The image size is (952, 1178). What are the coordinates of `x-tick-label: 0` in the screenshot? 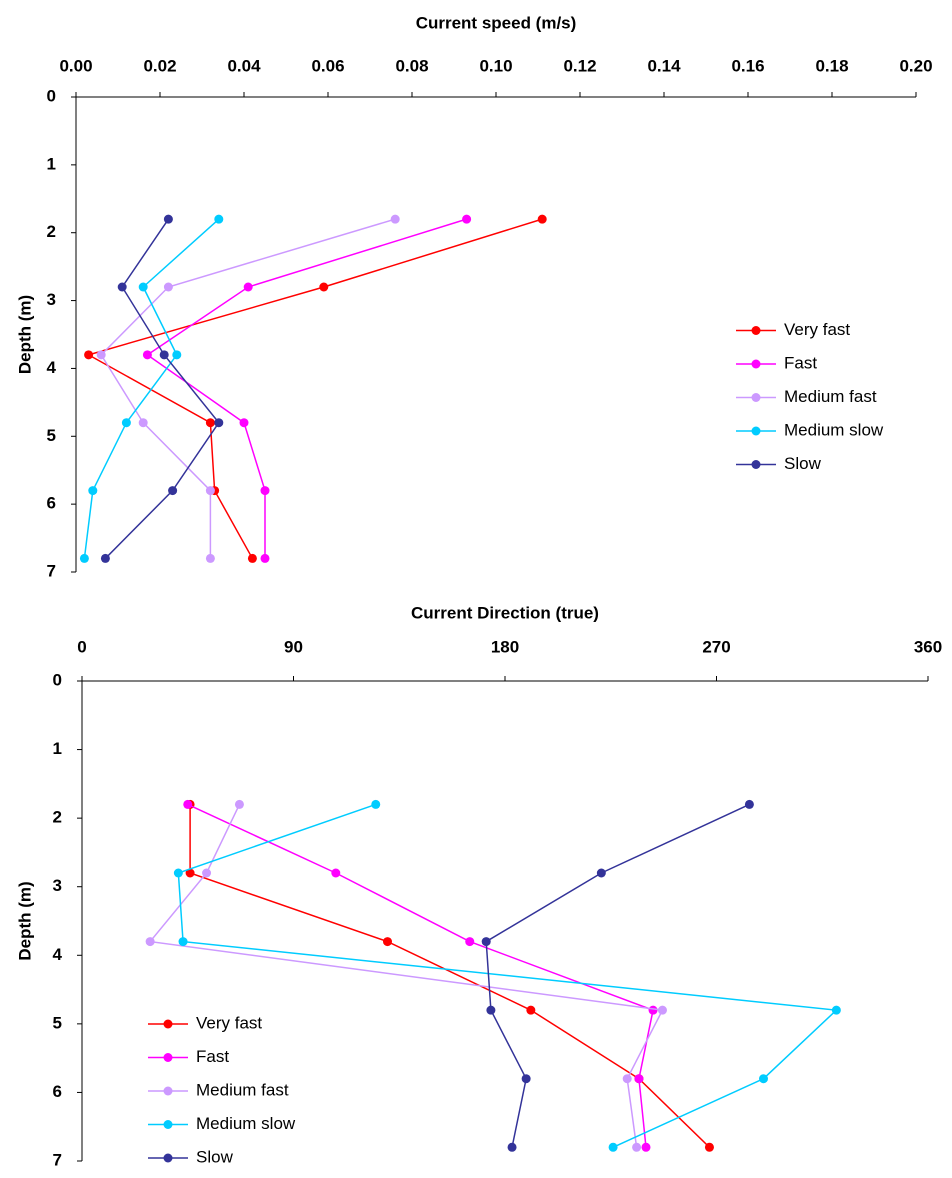 It's located at (81, 646).